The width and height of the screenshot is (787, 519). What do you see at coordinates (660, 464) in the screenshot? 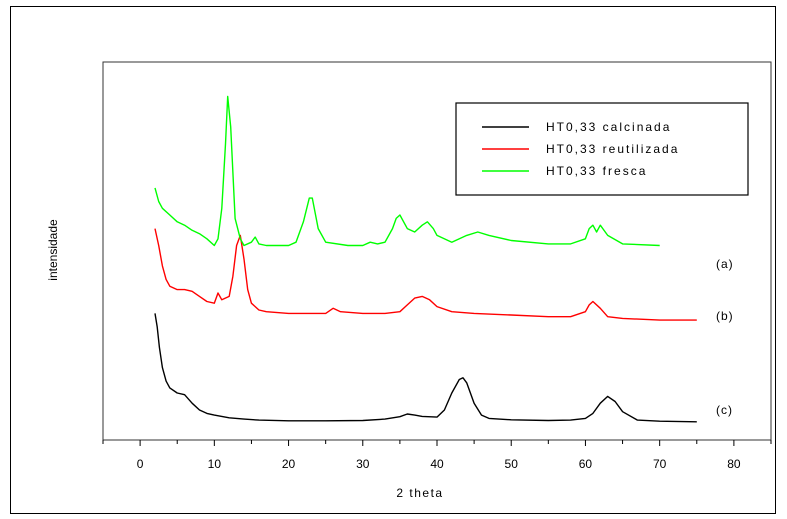
I see `x-tick-label: 70` at bounding box center [660, 464].